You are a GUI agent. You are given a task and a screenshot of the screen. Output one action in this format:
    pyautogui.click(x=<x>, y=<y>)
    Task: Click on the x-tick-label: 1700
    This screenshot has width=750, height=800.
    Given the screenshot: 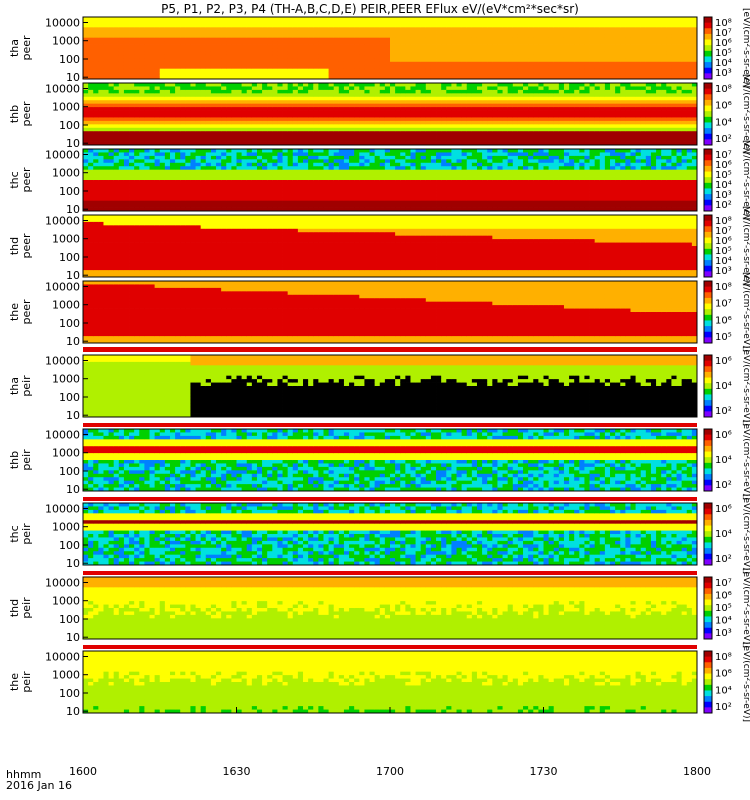 What is the action you would take?
    pyautogui.click(x=390, y=771)
    